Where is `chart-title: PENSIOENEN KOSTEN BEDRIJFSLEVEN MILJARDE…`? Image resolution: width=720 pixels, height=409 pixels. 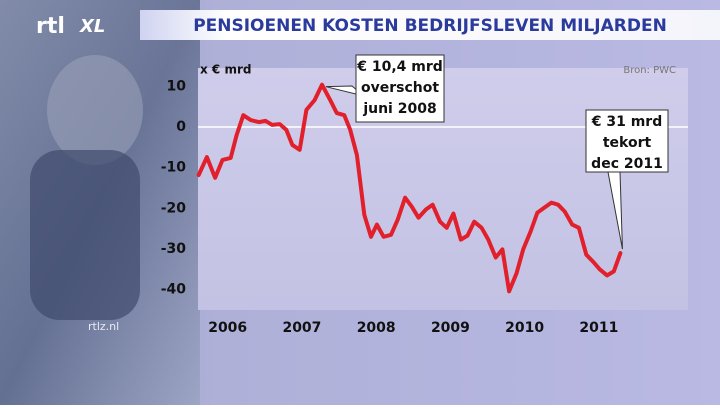 chart-title: PENSIOENEN KOSTEN BEDRIJFSLEVEN MILJARDE… is located at coordinates (430, 26).